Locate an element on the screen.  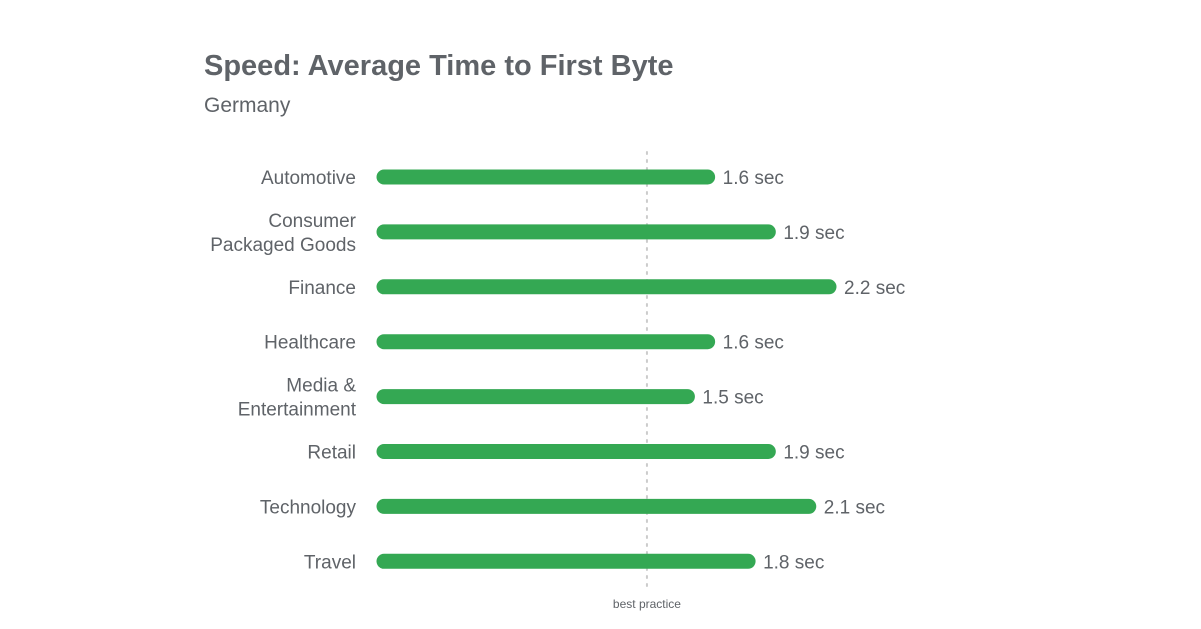
reference-layer: best practice is located at coordinates (647, 381).